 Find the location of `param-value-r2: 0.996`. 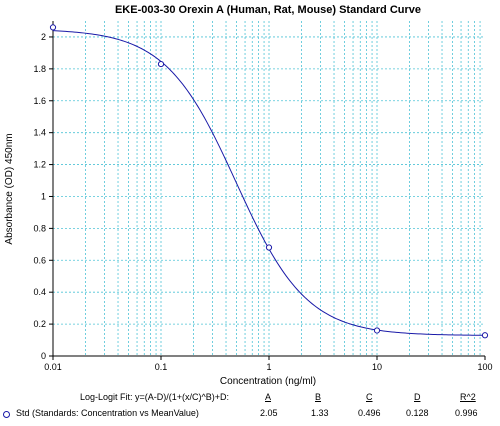

param-value-r2: 0.996 is located at coordinates (466, 413).